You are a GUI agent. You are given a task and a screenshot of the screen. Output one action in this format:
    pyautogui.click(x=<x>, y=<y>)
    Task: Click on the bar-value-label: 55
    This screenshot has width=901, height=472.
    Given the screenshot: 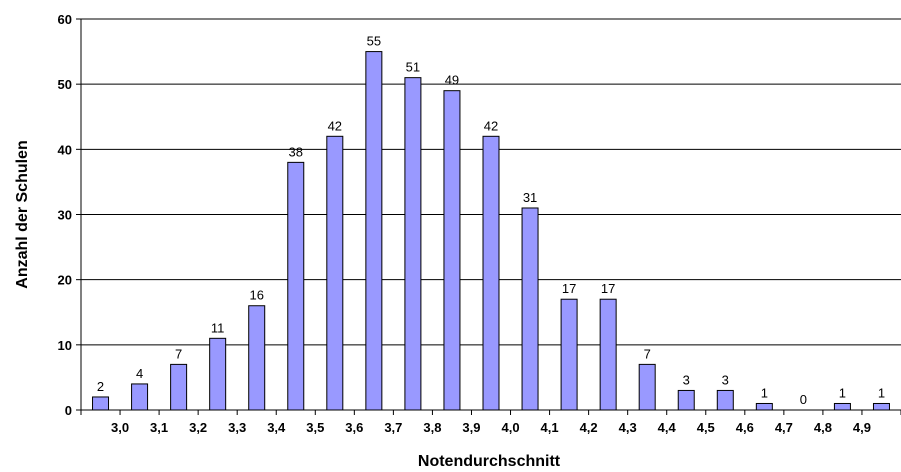 What is the action you would take?
    pyautogui.click(x=374, y=41)
    